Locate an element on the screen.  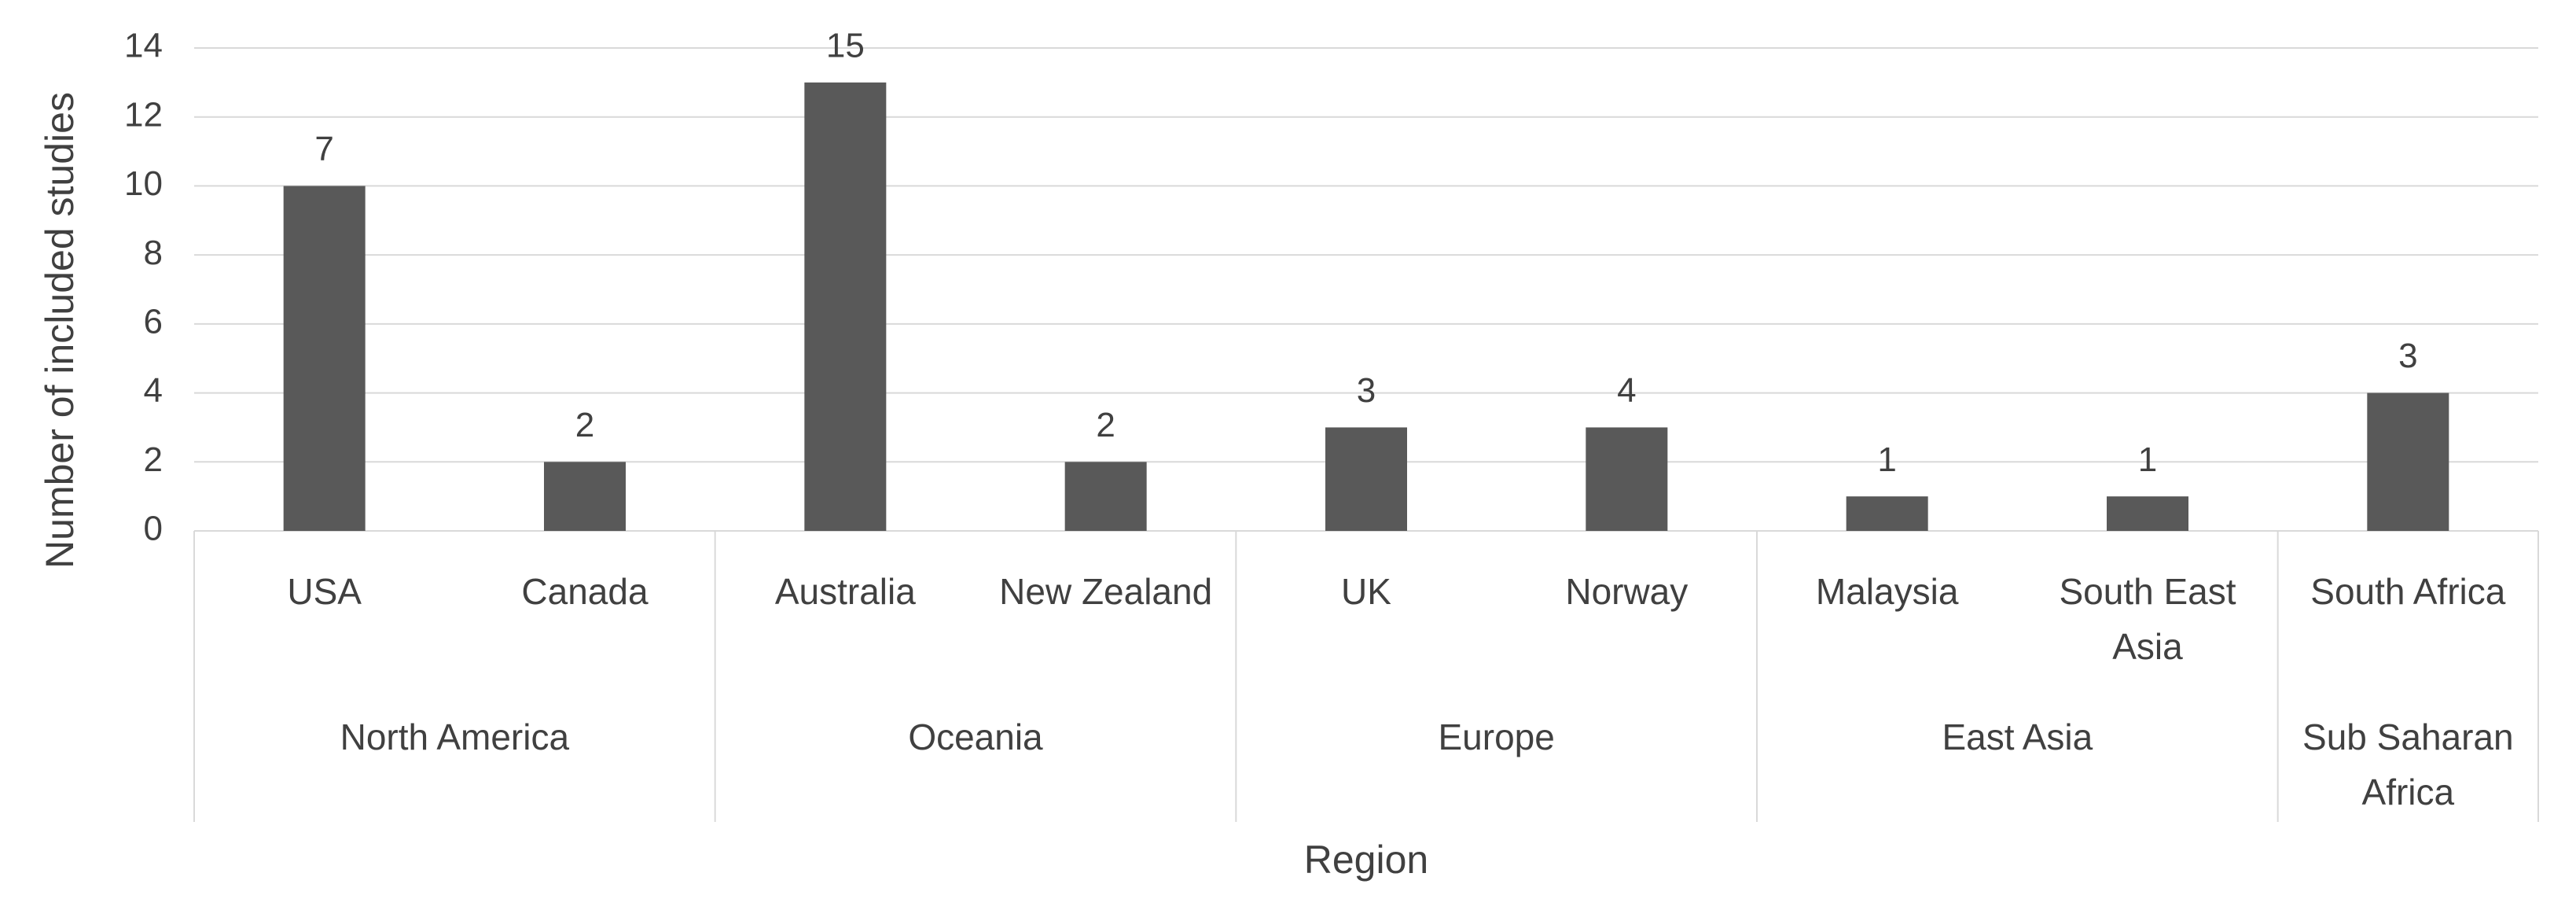
x-tick-label: Australia is located at coordinates (845, 591).